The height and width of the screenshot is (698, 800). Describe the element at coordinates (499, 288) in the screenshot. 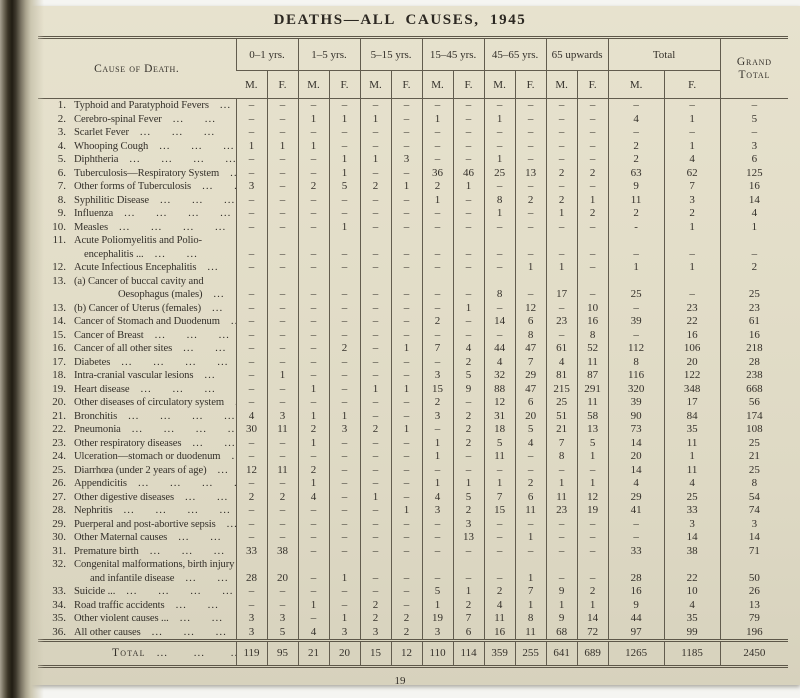

I see `value-cell: 8` at that location.